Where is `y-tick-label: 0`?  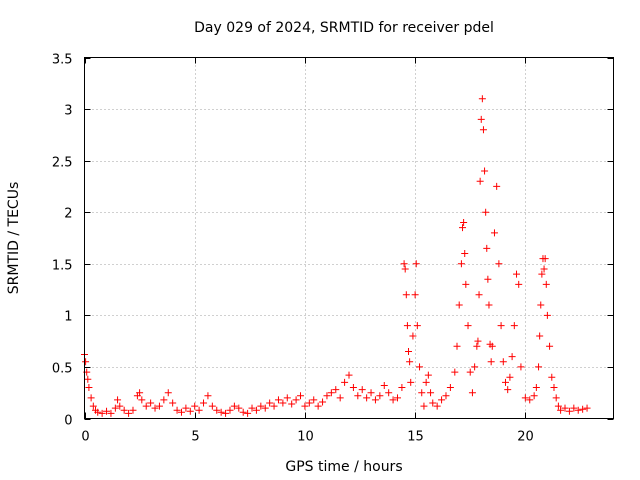
y-tick-label: 0 is located at coordinates (68, 421).